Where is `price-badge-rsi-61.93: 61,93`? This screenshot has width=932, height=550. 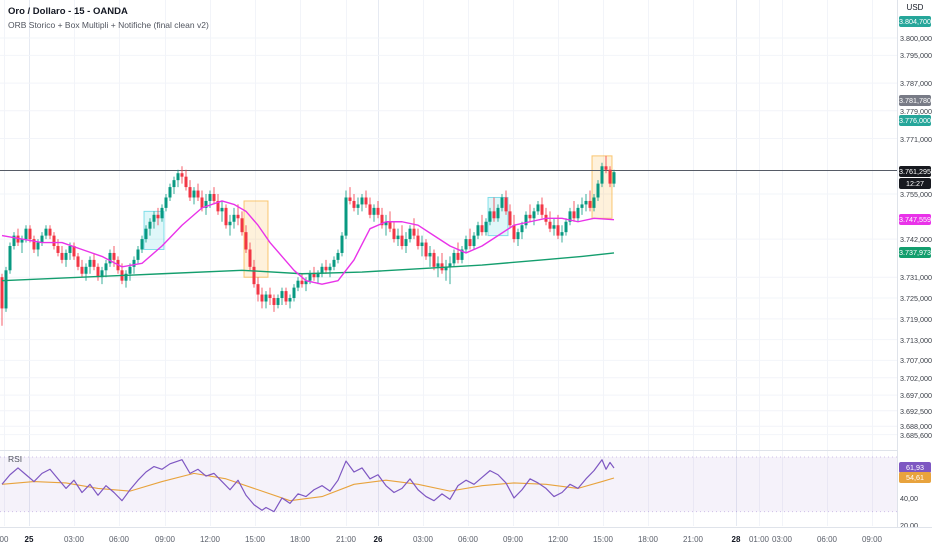
price-badge-rsi-61.93: 61,93 is located at coordinates (915, 468).